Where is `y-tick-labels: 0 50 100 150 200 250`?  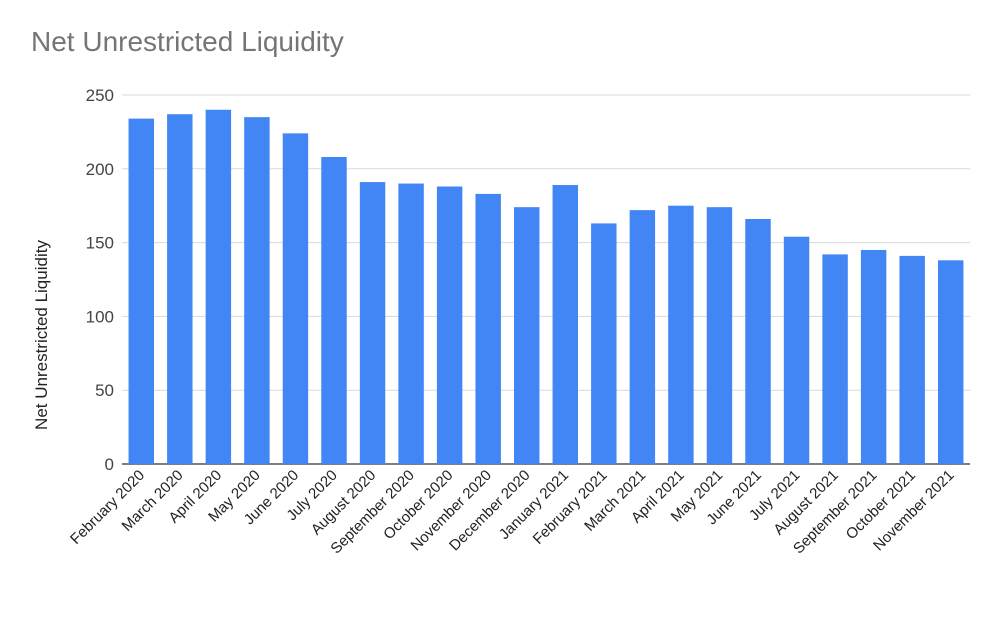 y-tick-labels: 0 50 100 150 200 250 is located at coordinates (100, 280).